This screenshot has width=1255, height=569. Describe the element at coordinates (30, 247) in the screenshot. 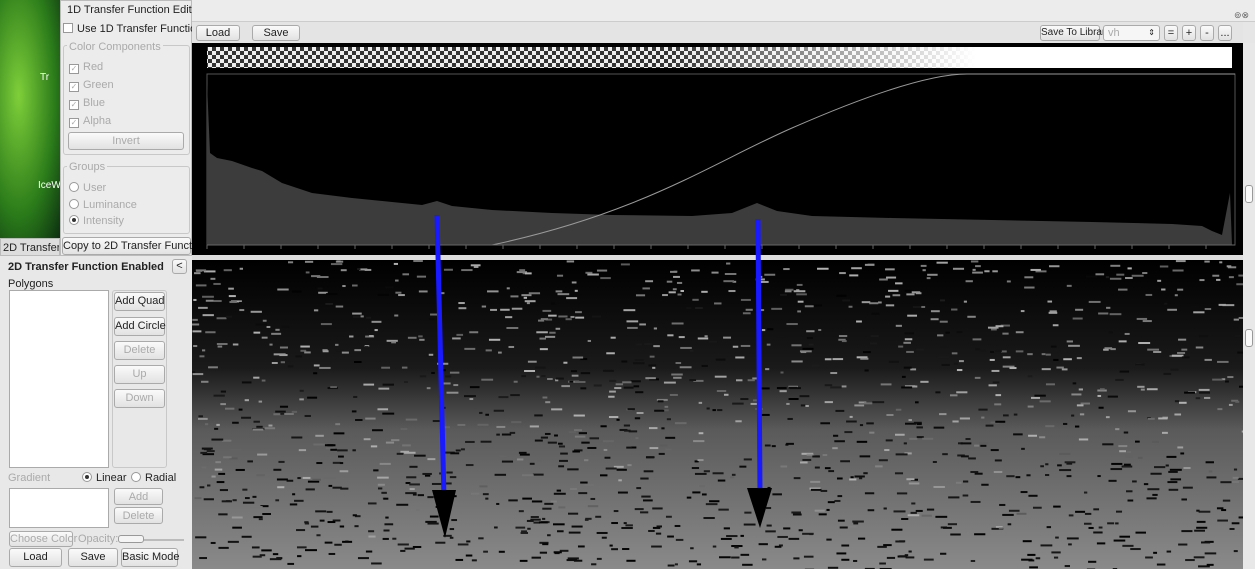

I see `tab: 2D Transfer` at that location.